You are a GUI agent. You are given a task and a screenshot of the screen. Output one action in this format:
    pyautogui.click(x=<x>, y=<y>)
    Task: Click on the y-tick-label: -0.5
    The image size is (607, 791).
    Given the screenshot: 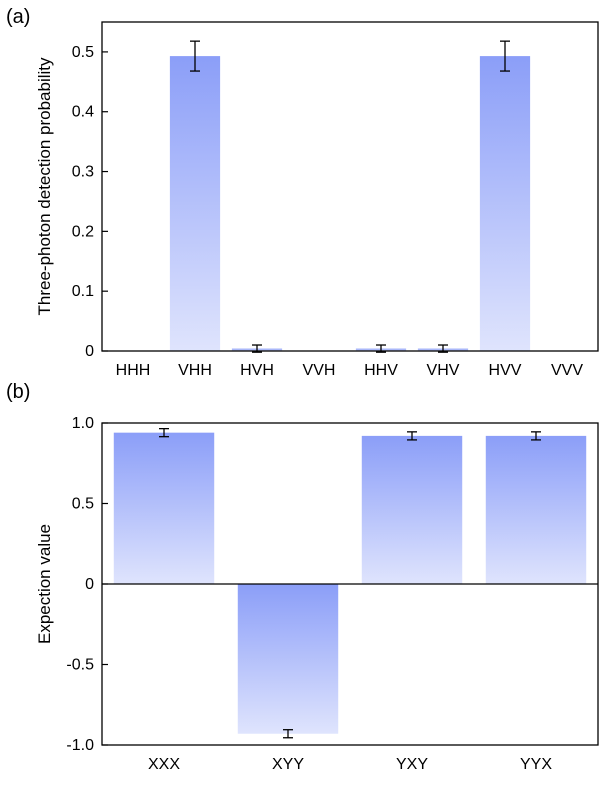 What is the action you would take?
    pyautogui.click(x=80, y=665)
    